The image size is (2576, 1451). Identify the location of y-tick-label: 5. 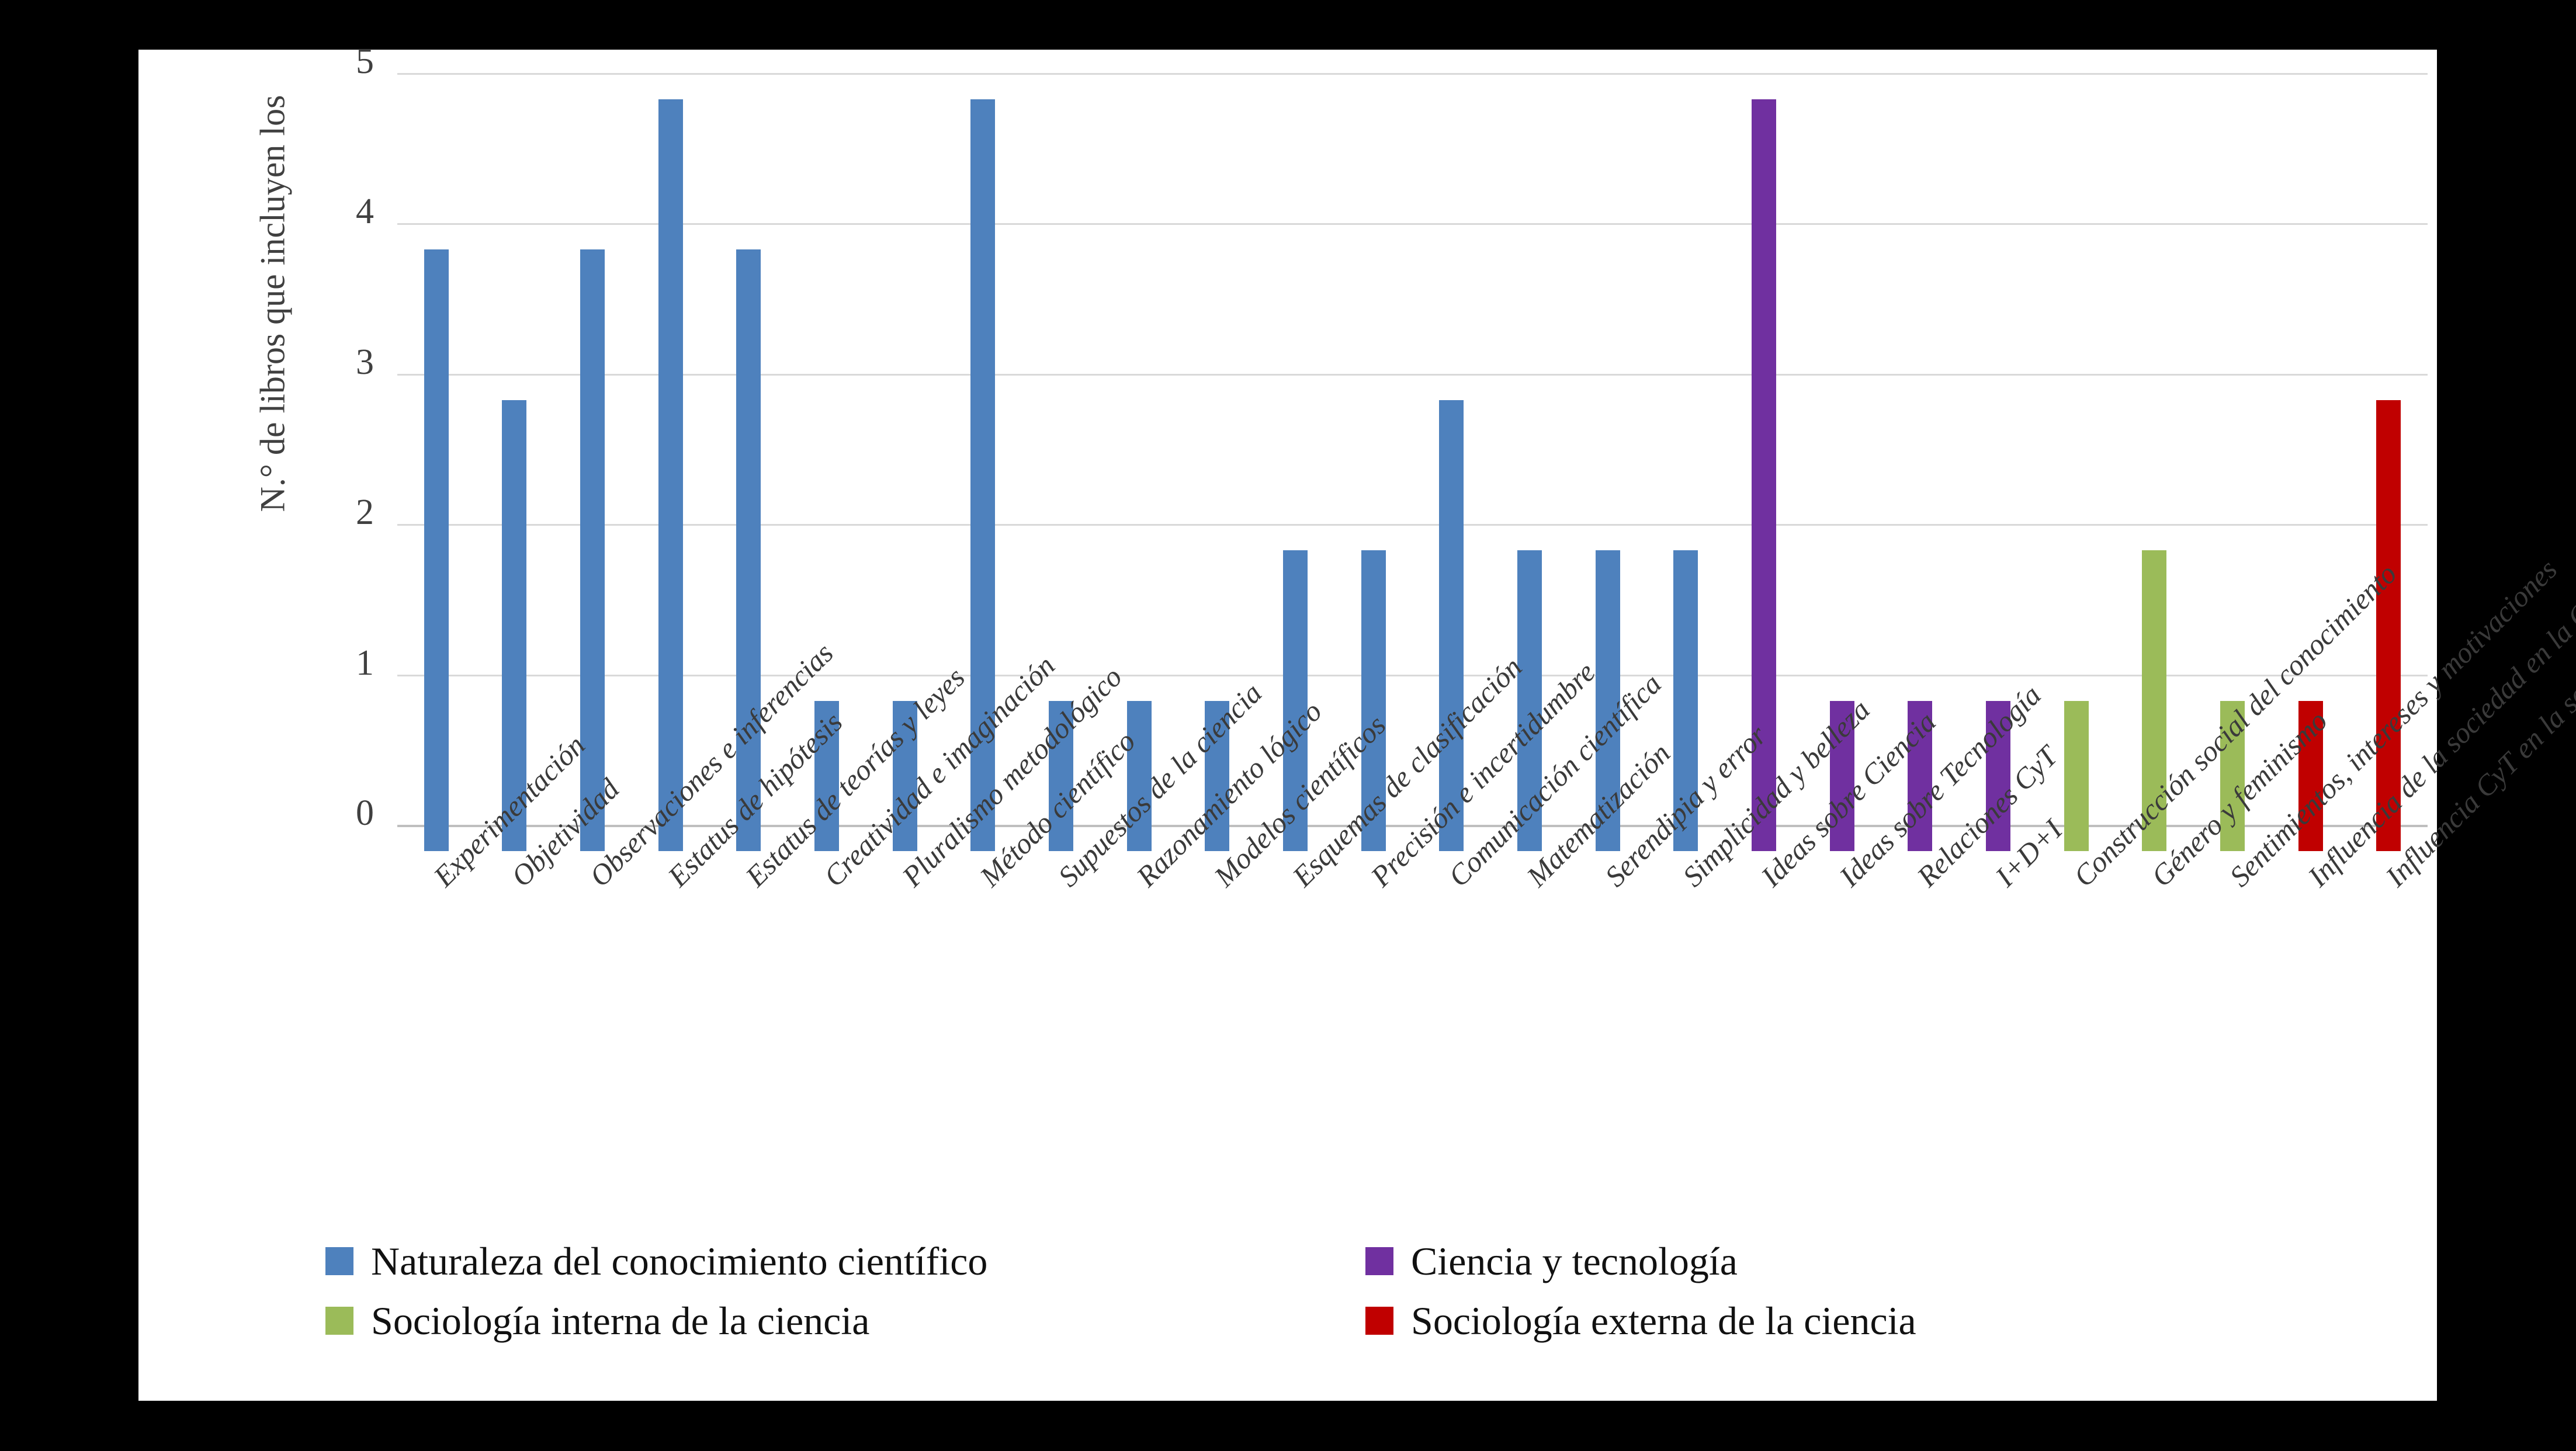
(365, 61).